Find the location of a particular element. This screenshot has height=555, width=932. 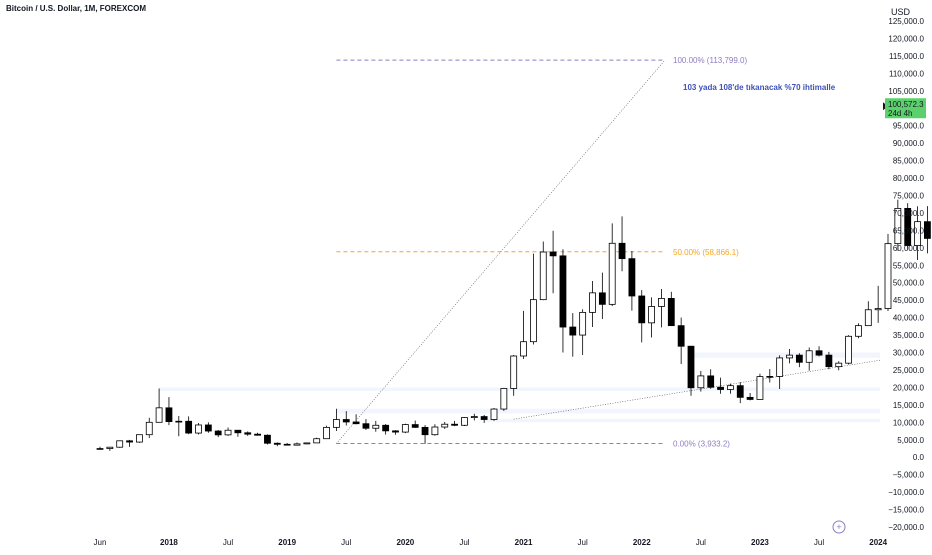

chart-annotation: 103 yada 108'de tıkanacak %70 ihtimalle is located at coordinates (759, 87).